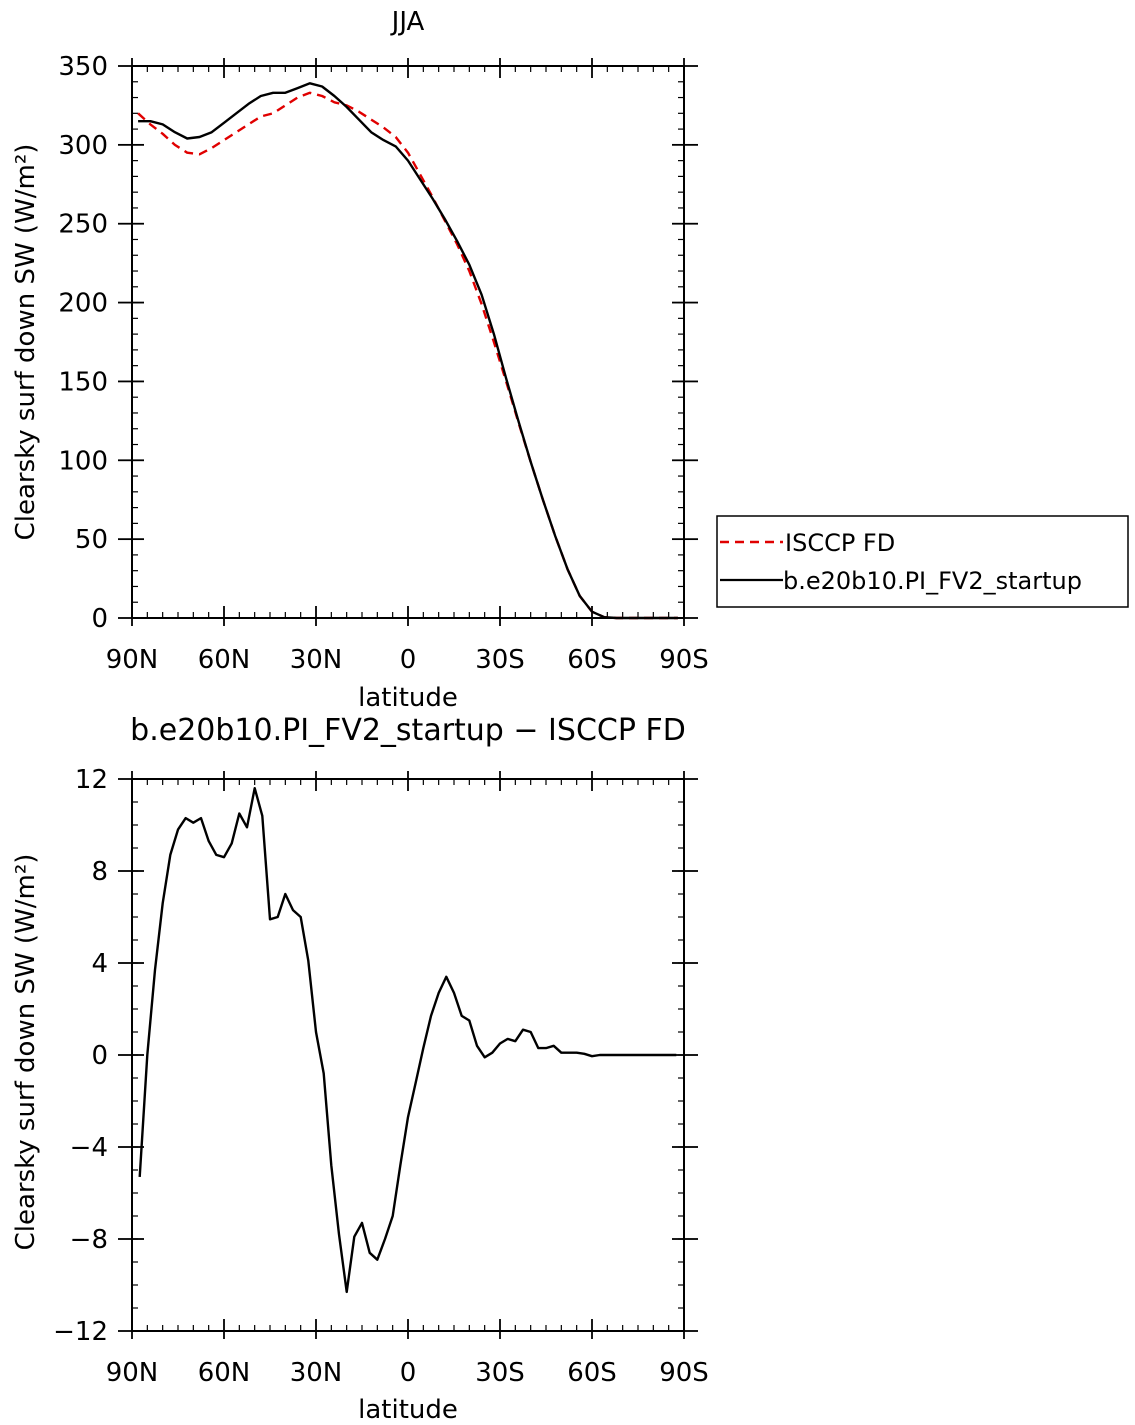 This screenshot has height=1425, width=1135. Describe the element at coordinates (408, 730) in the screenshot. I see `bottom-chart-title: b.e20b10.PI_FV2_startup − ISCCP FD` at that location.